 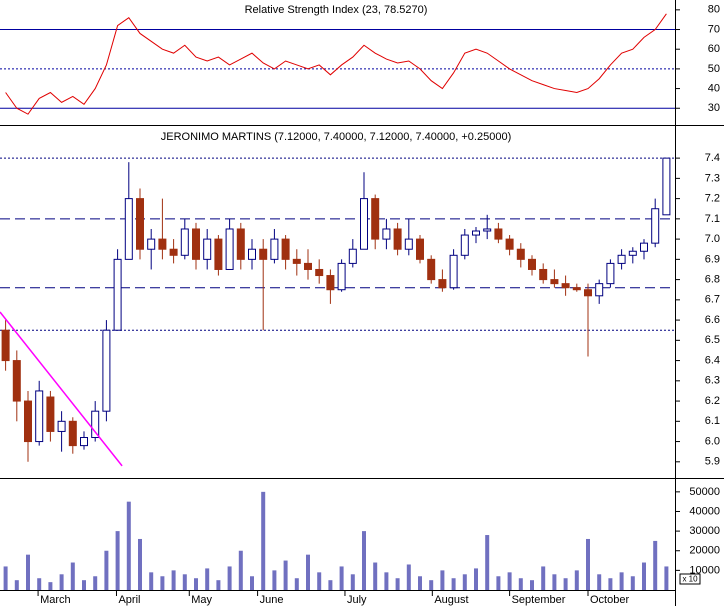 I want to click on y-tick-label: 6.2, so click(x=712, y=401).